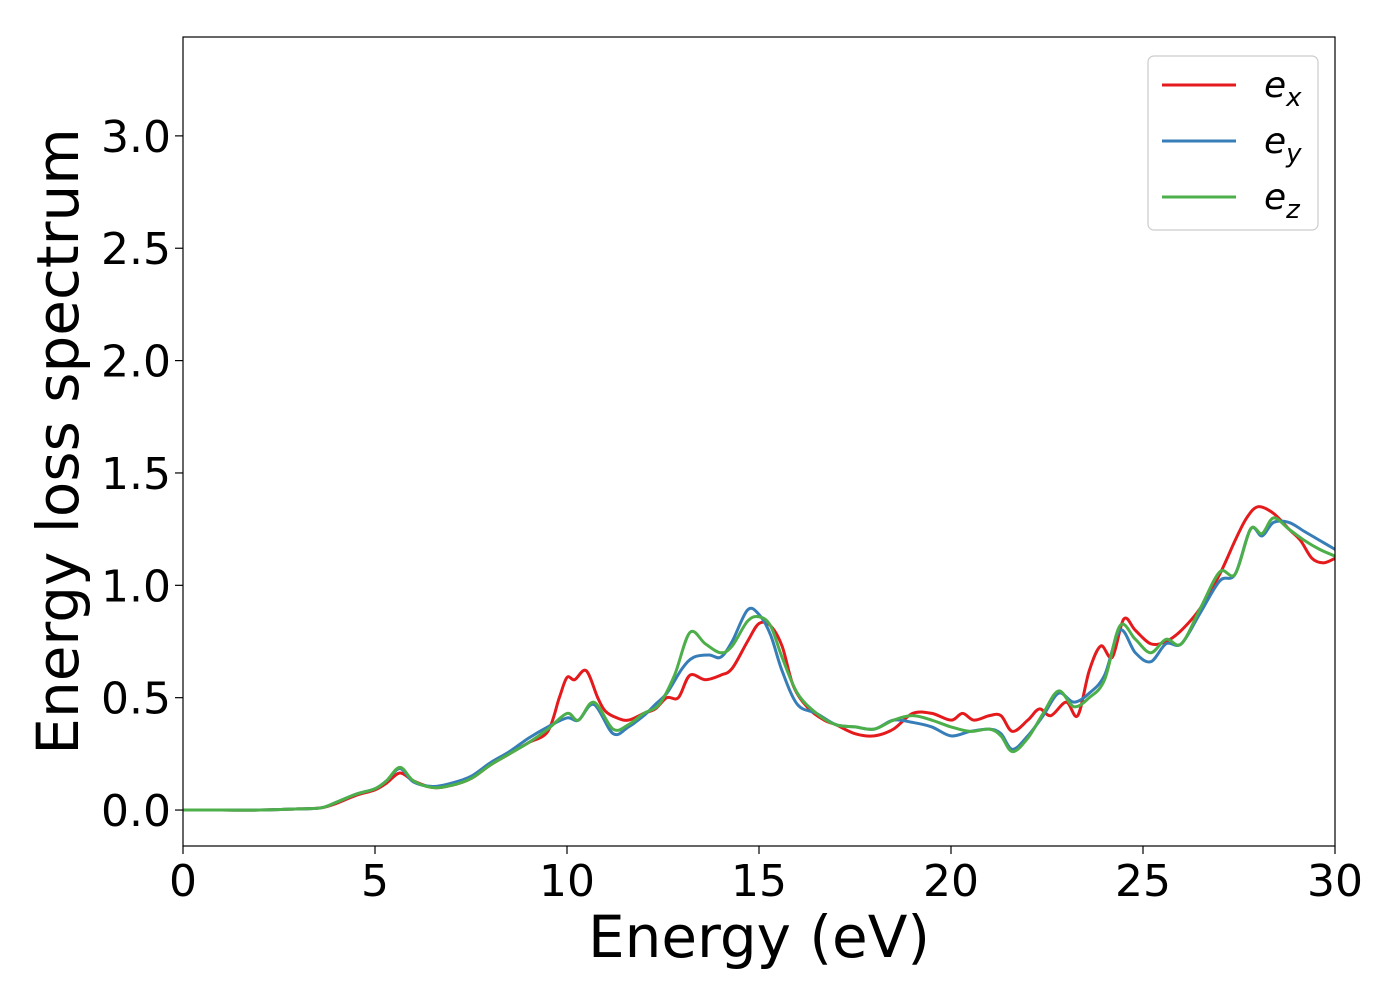 The height and width of the screenshot is (1004, 1400). I want to click on x-axis-ticks: 0 5 10 15 20 25 30, so click(766, 876).